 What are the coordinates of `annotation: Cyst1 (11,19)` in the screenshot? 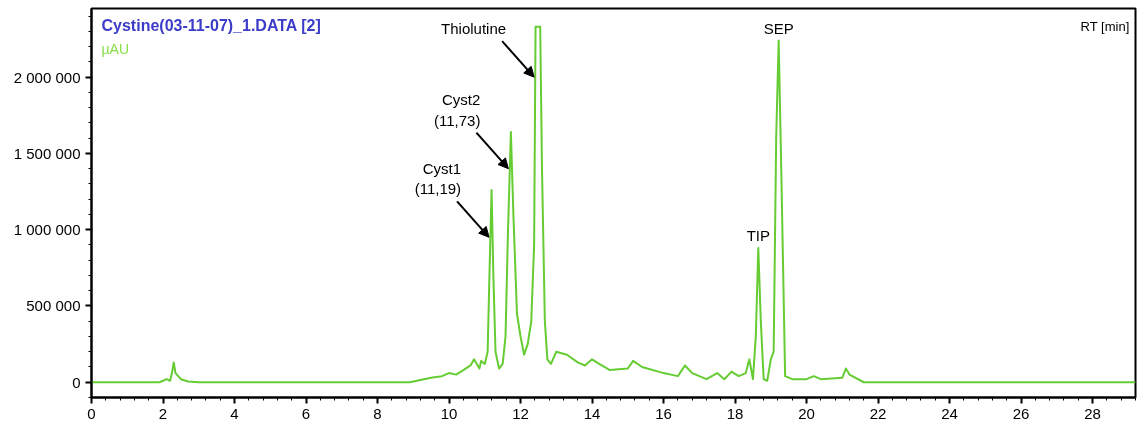 It's located at (438, 178).